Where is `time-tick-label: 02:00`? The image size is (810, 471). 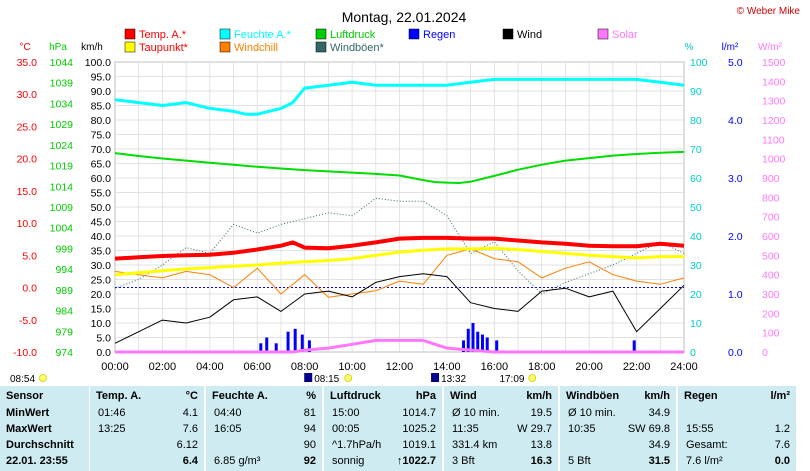
time-tick-label: 02:00 is located at coordinates (163, 367).